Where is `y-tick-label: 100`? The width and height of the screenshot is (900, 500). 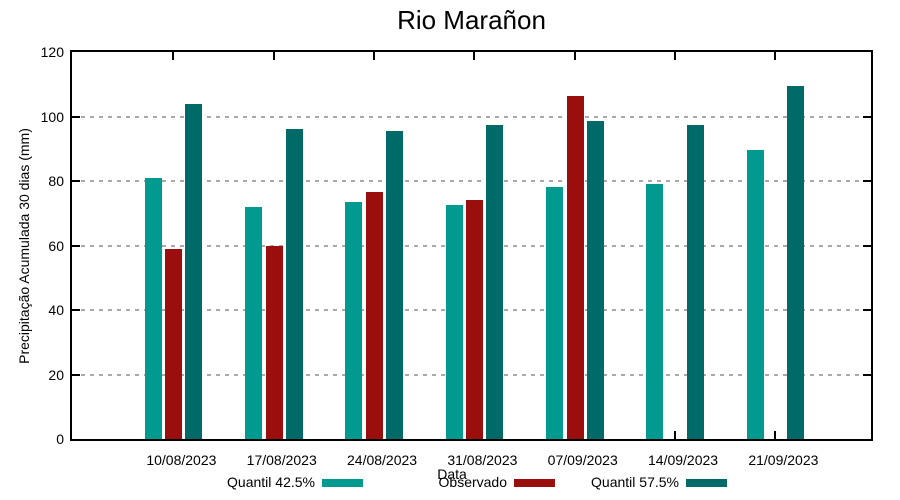
y-tick-label: 100 is located at coordinates (52, 116).